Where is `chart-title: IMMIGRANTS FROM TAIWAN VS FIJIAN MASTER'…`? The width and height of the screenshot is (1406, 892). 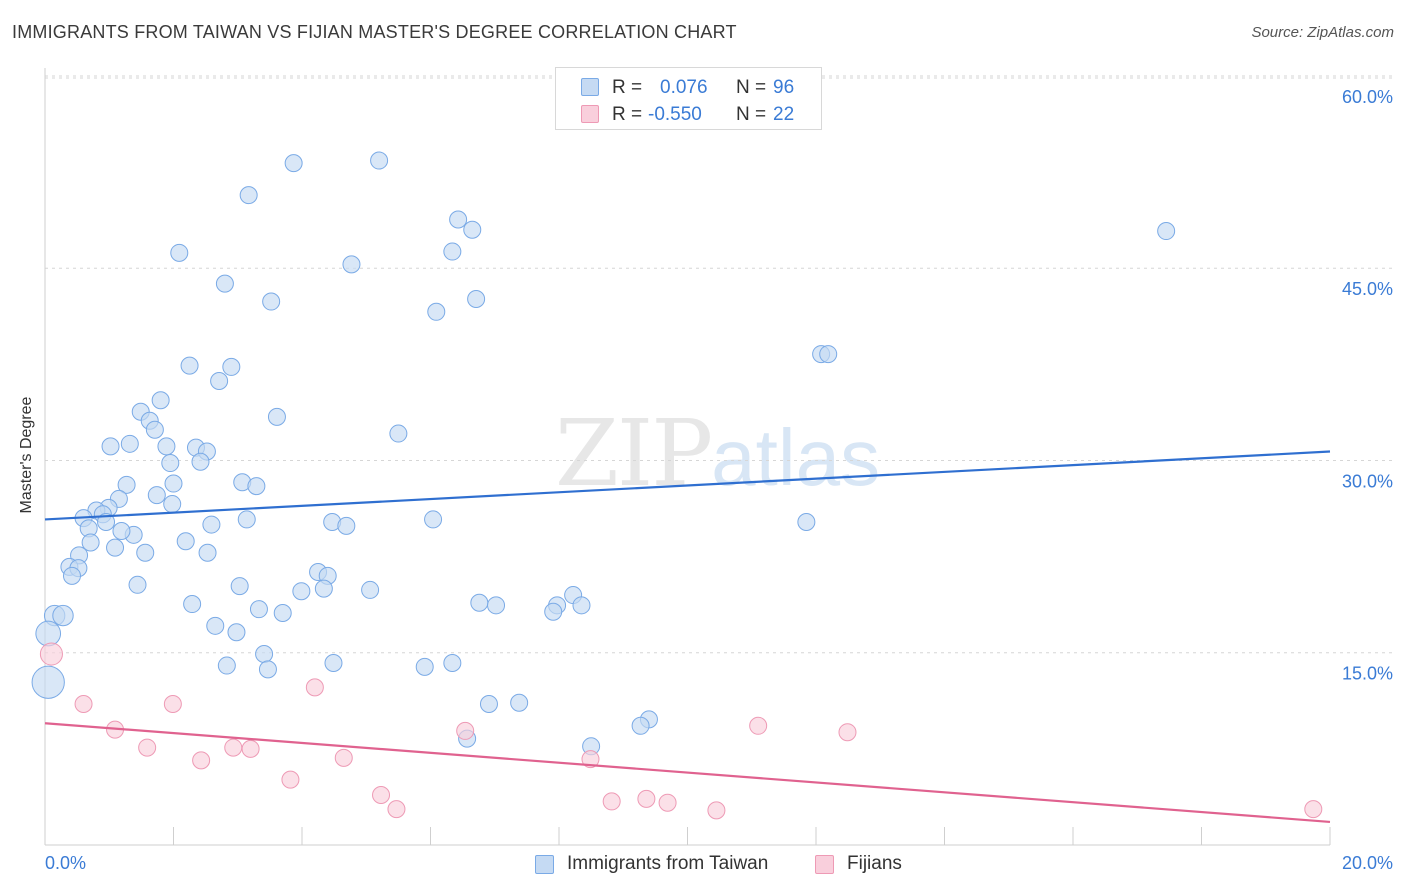 chart-title: IMMIGRANTS FROM TAIWAN VS FIJIAN MASTER'… is located at coordinates (374, 32).